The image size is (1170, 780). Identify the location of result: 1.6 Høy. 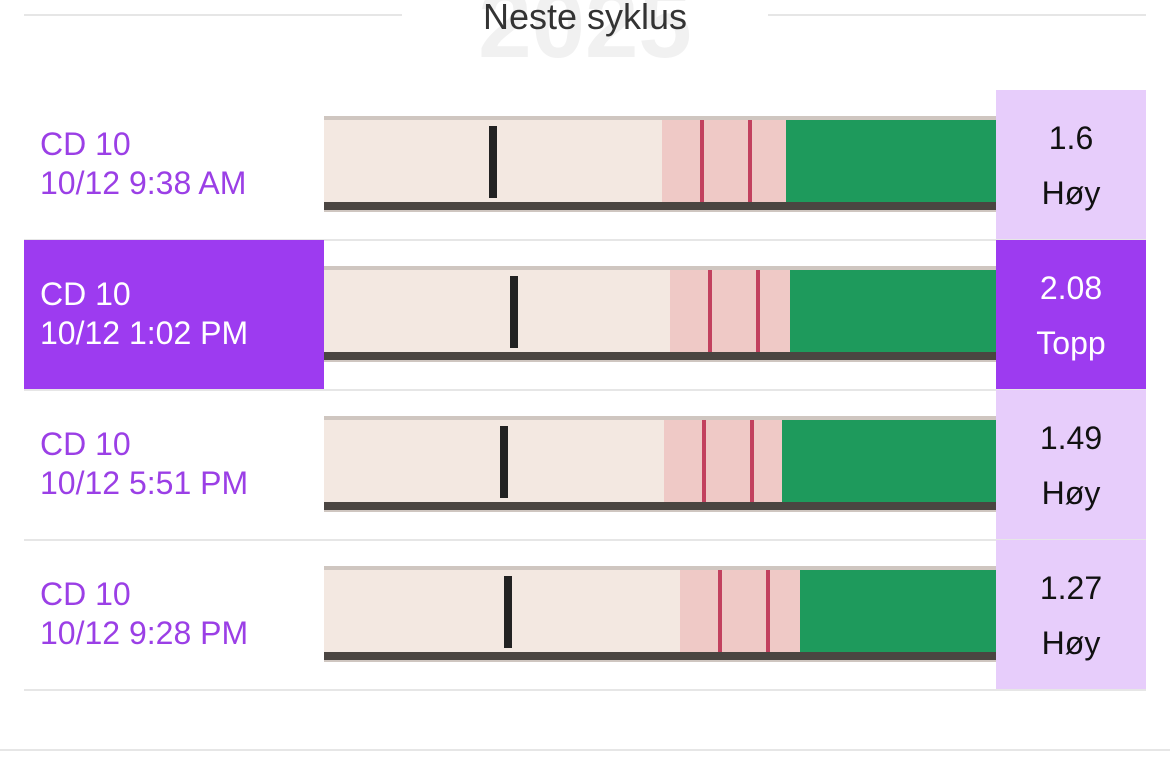
(1071, 165).